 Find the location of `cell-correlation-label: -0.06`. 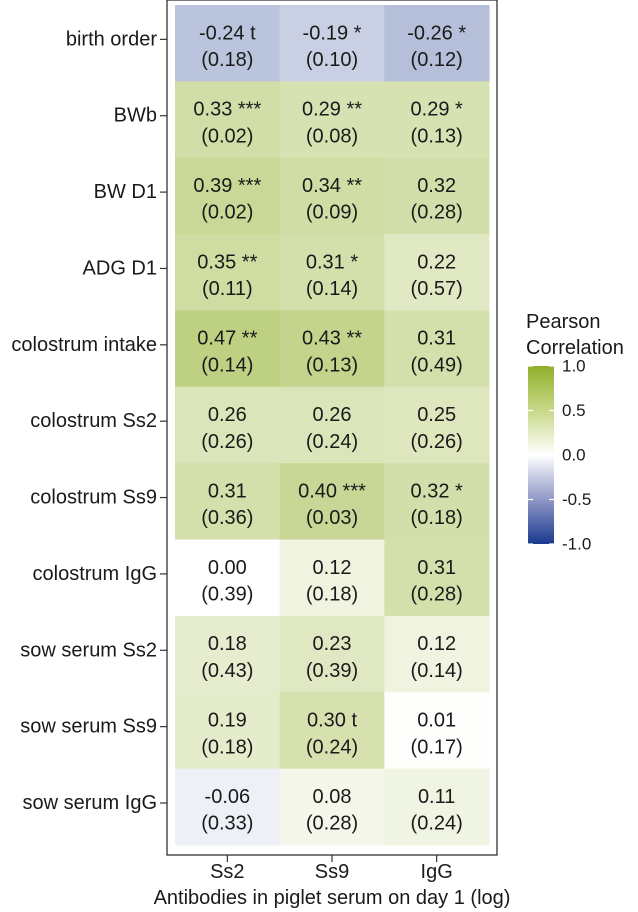

cell-correlation-label: -0.06 is located at coordinates (228, 797).